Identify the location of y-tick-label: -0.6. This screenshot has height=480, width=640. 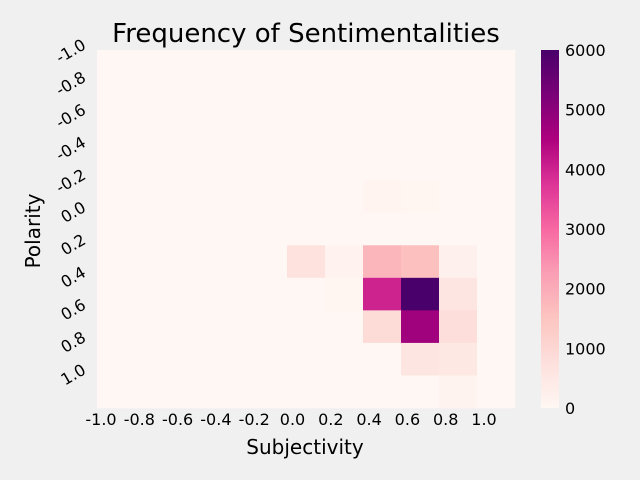
(70, 116).